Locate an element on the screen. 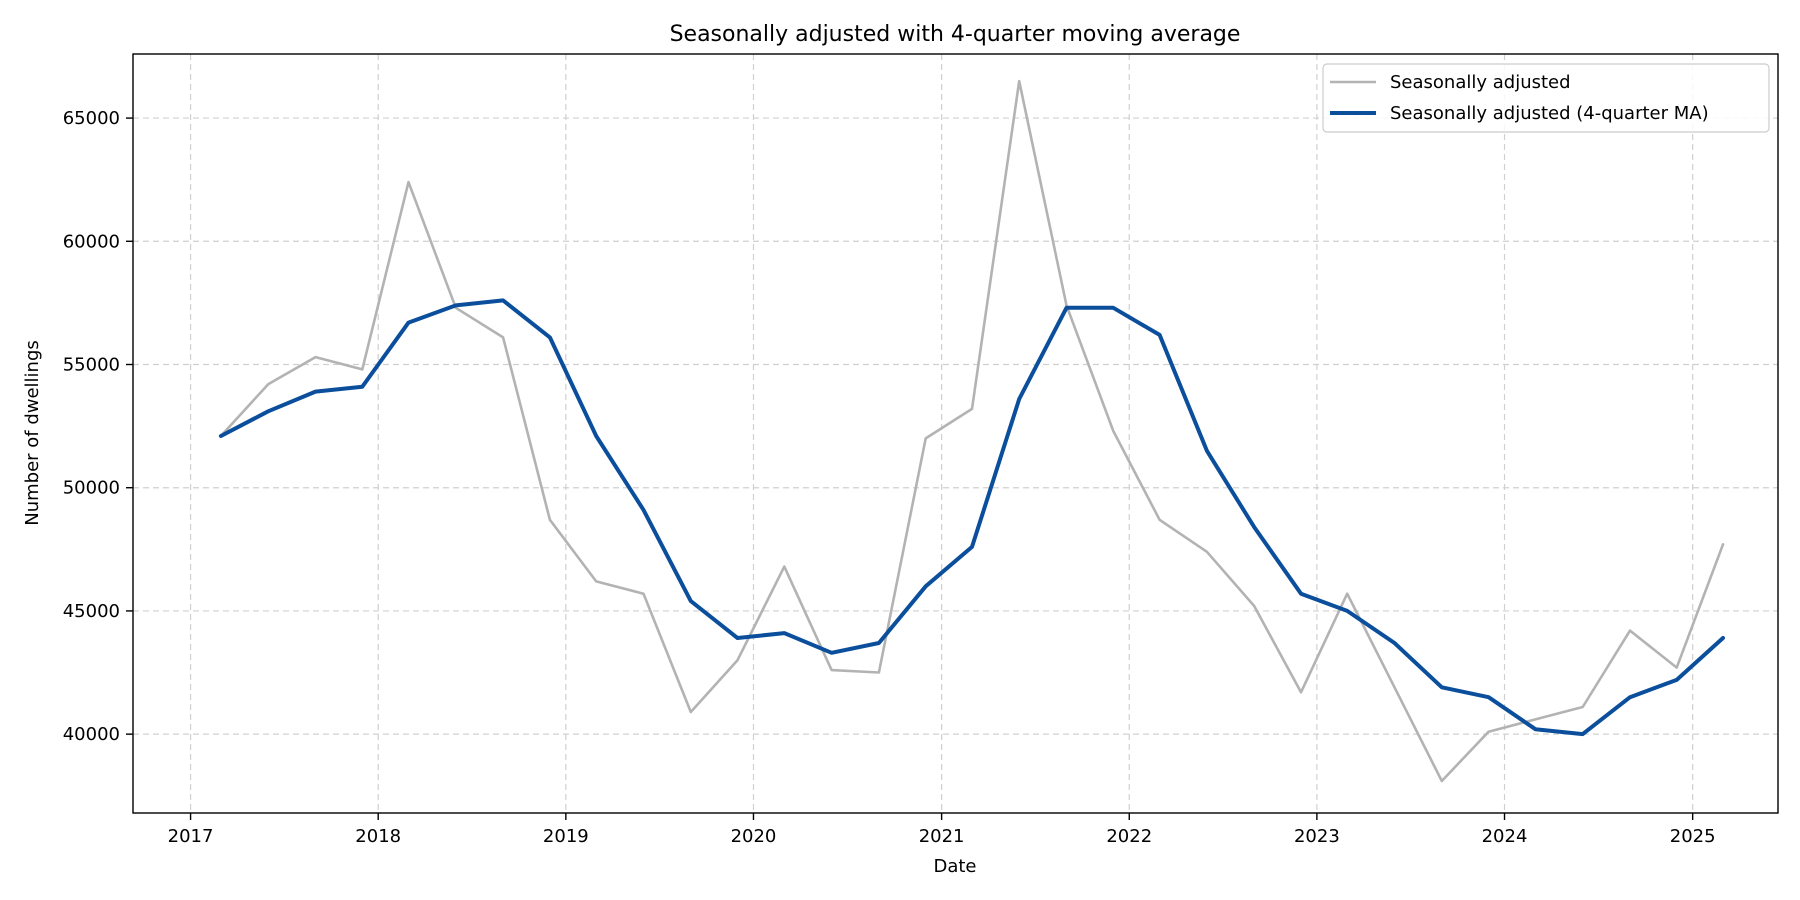  x-tick-label-2019: 2019 is located at coordinates (566, 836).